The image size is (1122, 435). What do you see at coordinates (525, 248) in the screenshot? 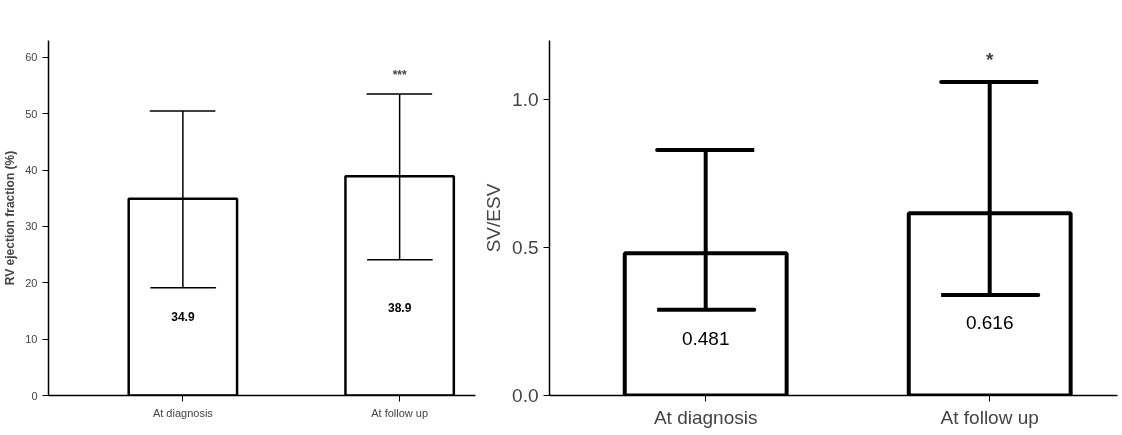
I see `y-tick-label: 0.5` at bounding box center [525, 248].